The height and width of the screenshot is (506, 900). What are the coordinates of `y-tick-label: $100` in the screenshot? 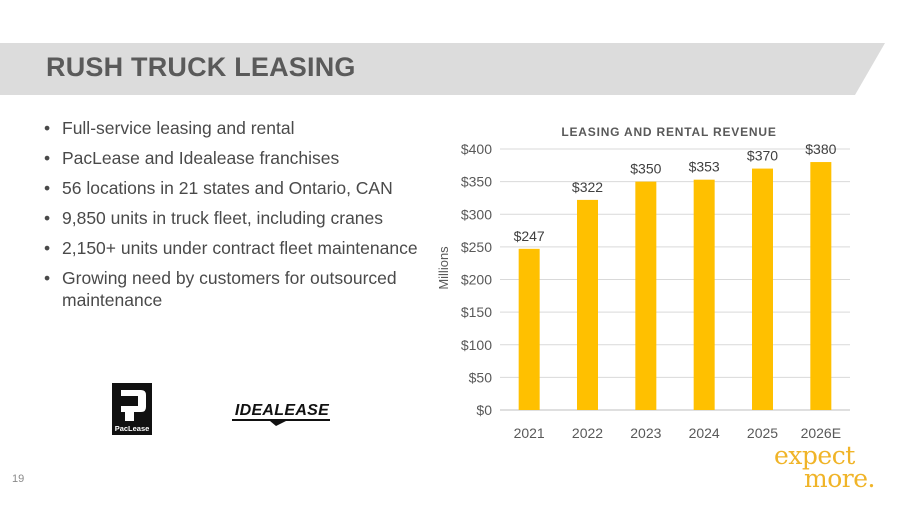 It's located at (476, 345).